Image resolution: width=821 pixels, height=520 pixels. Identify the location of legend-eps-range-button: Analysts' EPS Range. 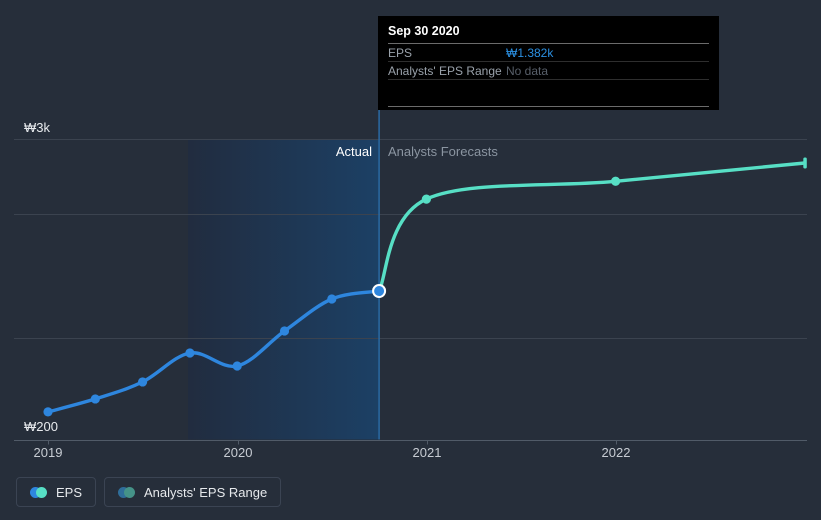
(193, 492).